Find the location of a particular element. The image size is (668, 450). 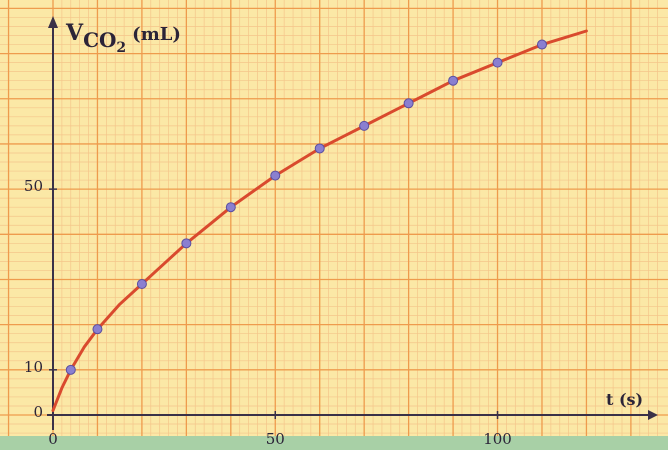

y-tick-label: 50 is located at coordinates (33, 186).